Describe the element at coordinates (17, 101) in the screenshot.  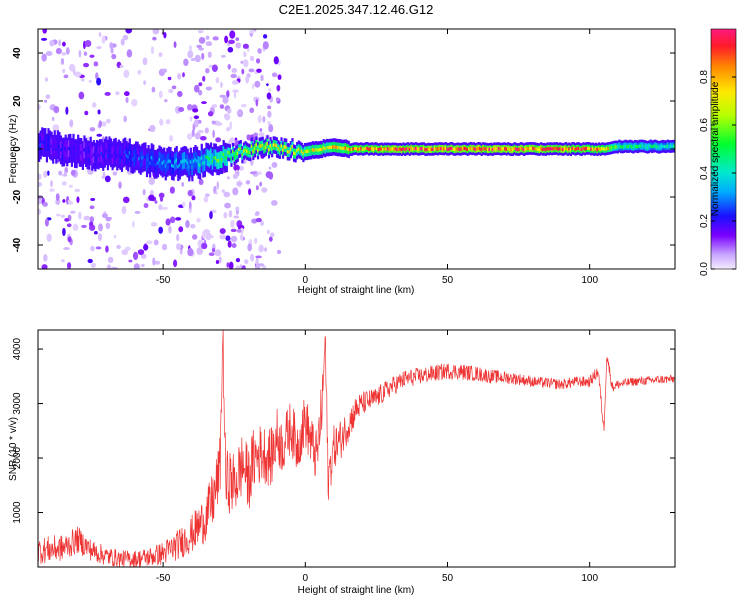
I see `y-tick-label: 20` at that location.